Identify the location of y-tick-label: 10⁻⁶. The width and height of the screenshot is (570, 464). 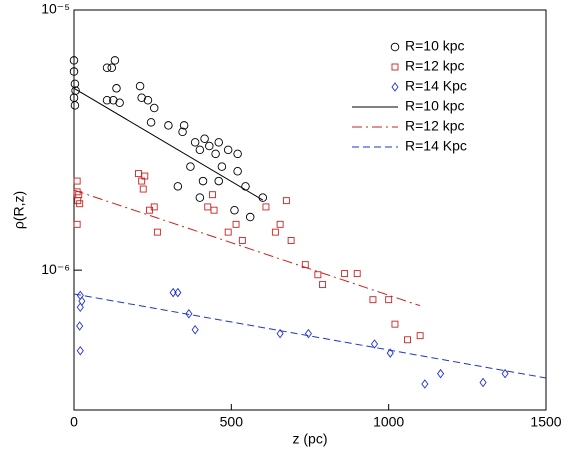
(55, 269).